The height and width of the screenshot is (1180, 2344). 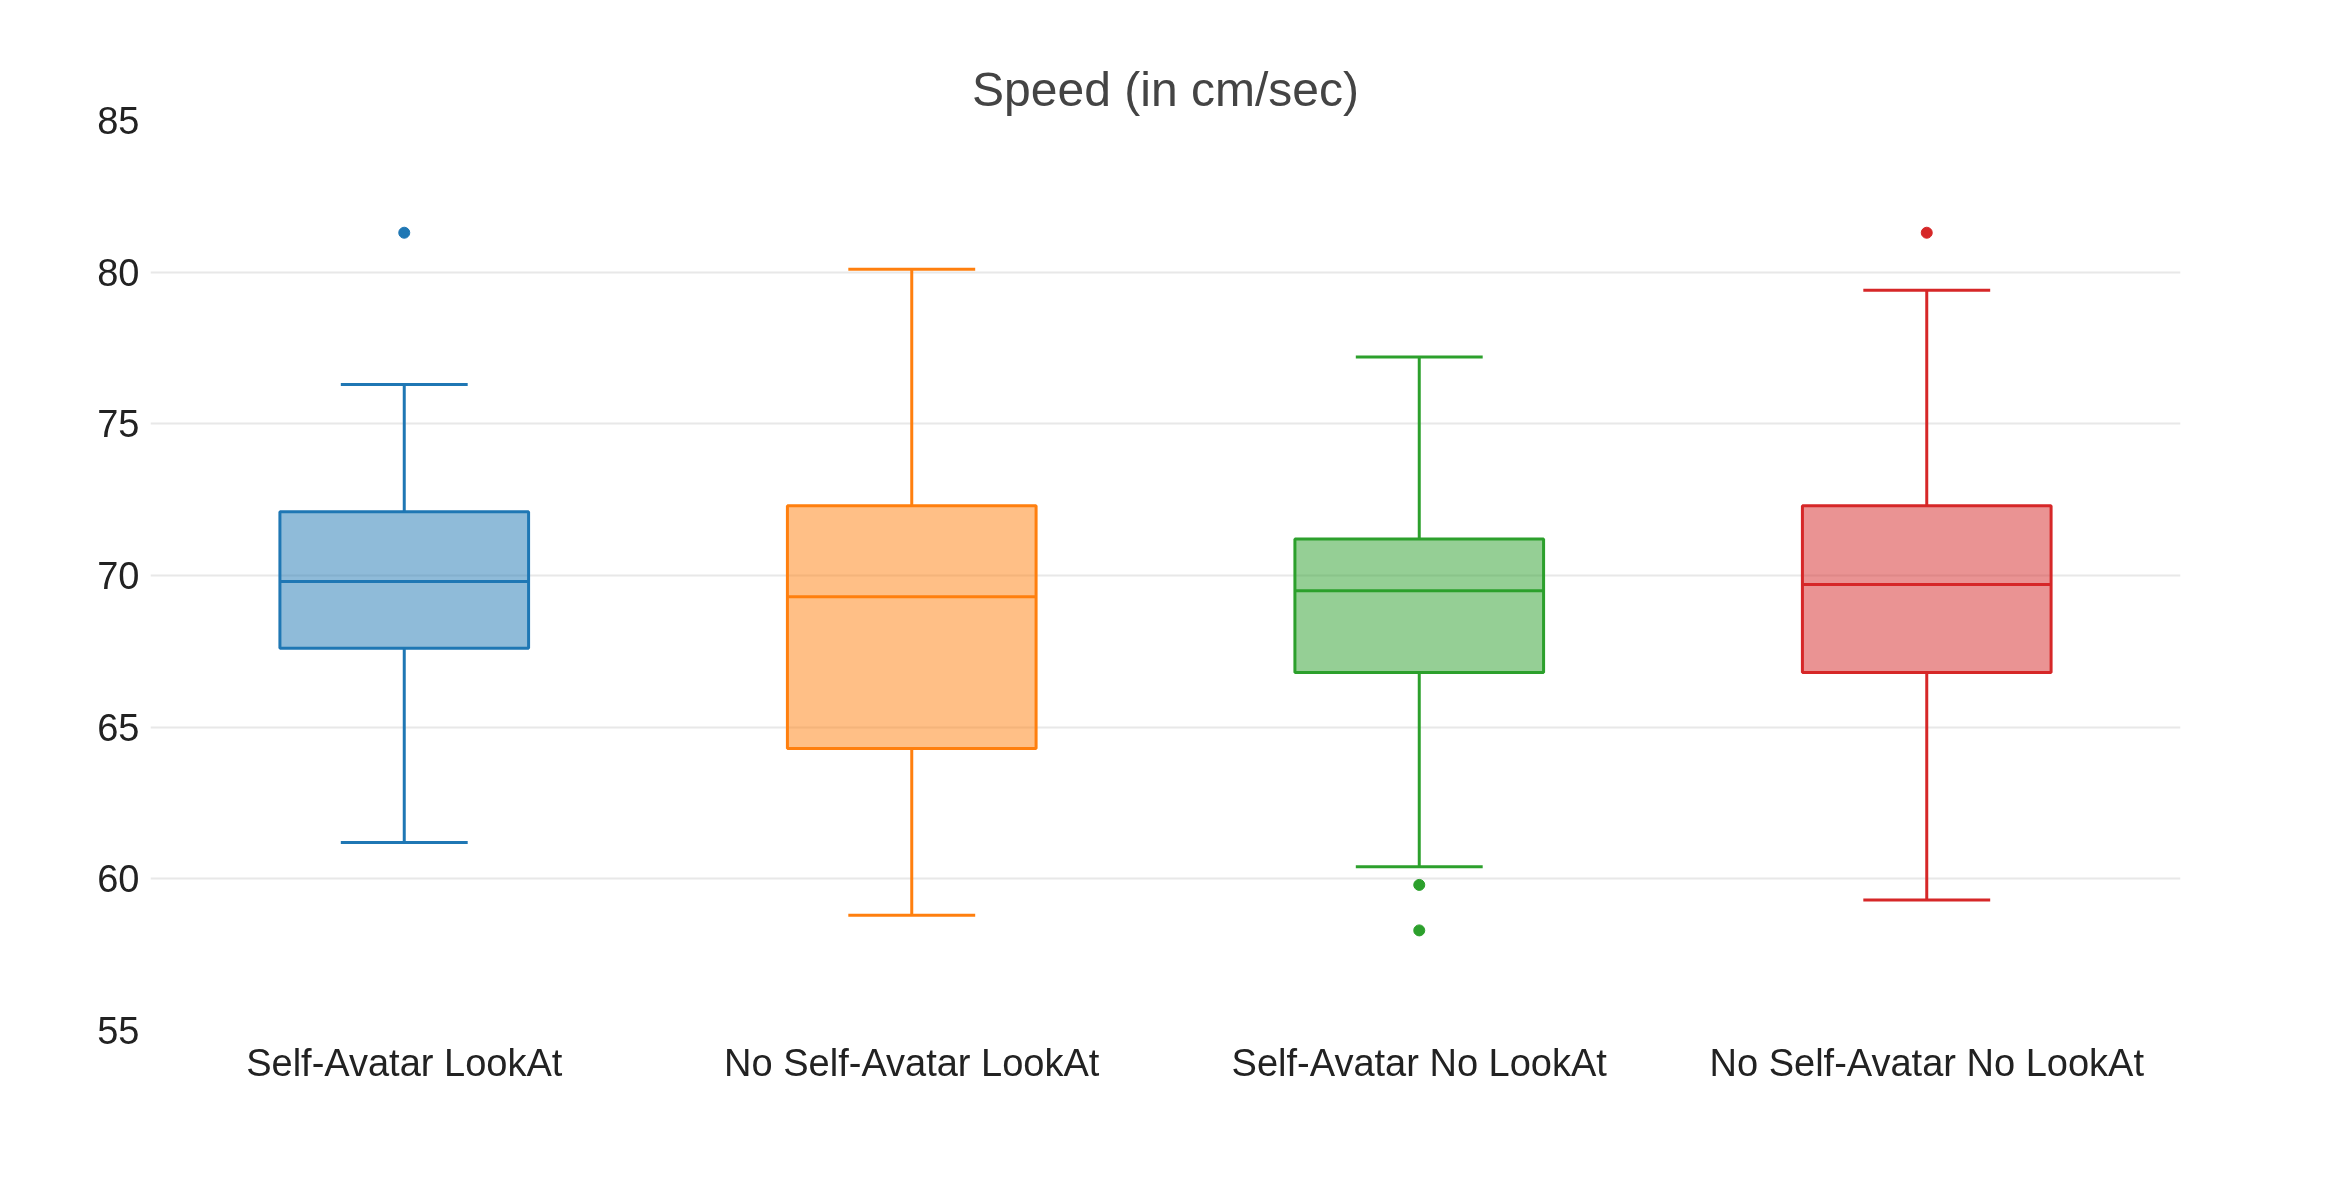 I want to click on x-tick-label: No Self-Avatar No LookAt, so click(x=1927, y=1062).